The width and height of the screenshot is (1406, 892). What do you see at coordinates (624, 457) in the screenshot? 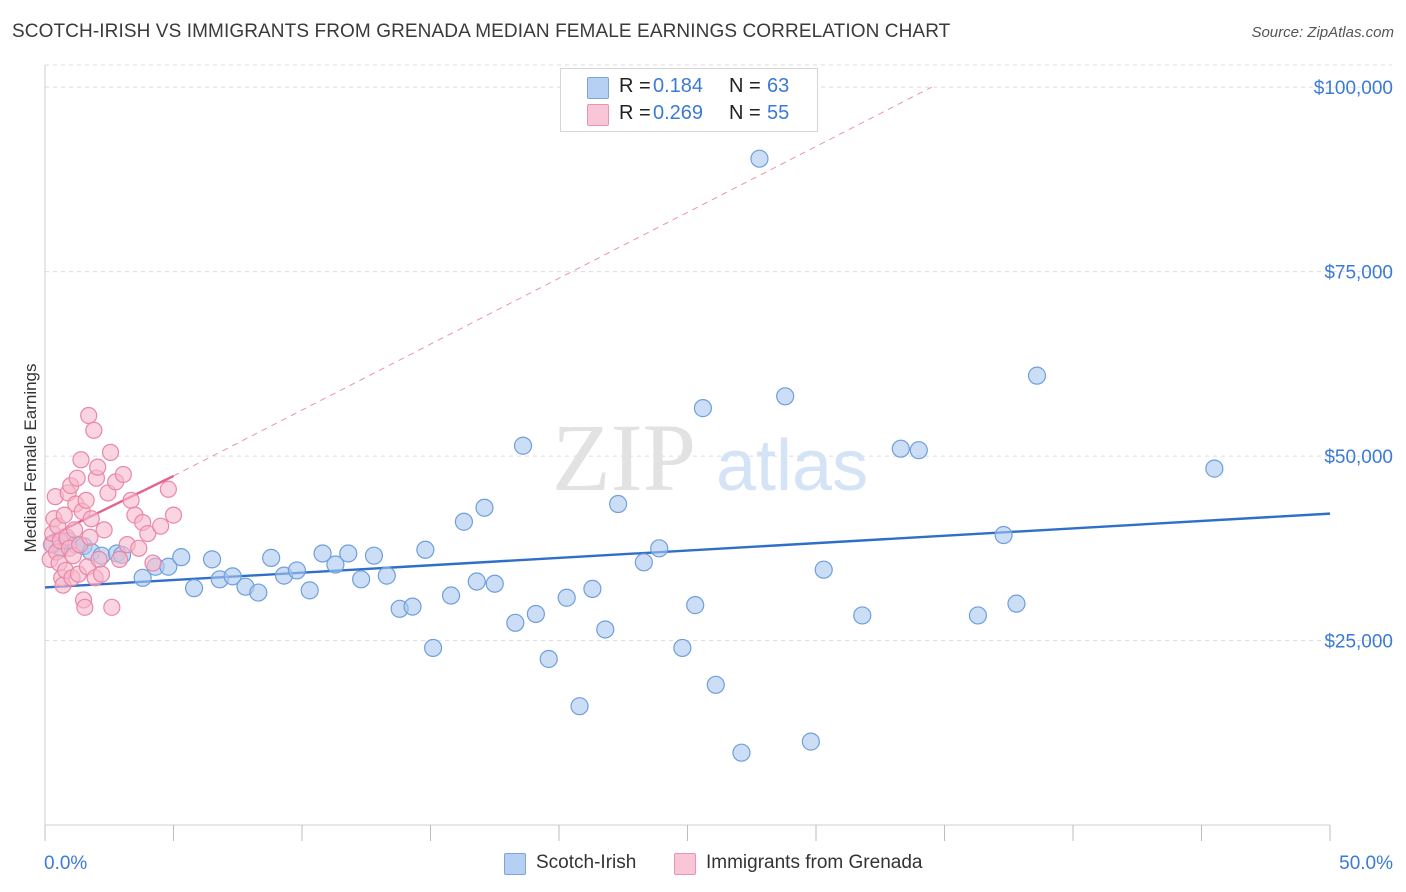
I see `watermark-zip: ZIP` at bounding box center [624, 457].